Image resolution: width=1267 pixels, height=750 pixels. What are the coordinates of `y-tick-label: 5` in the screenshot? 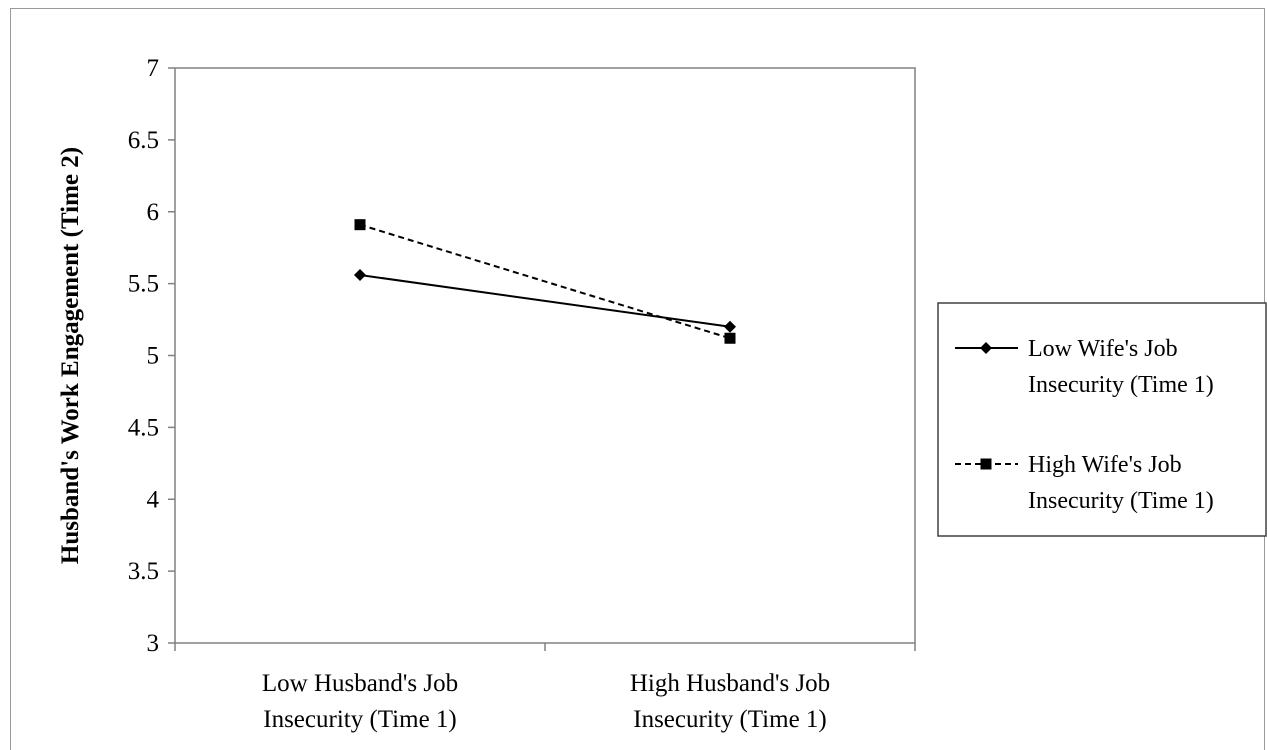 It's located at (153, 356).